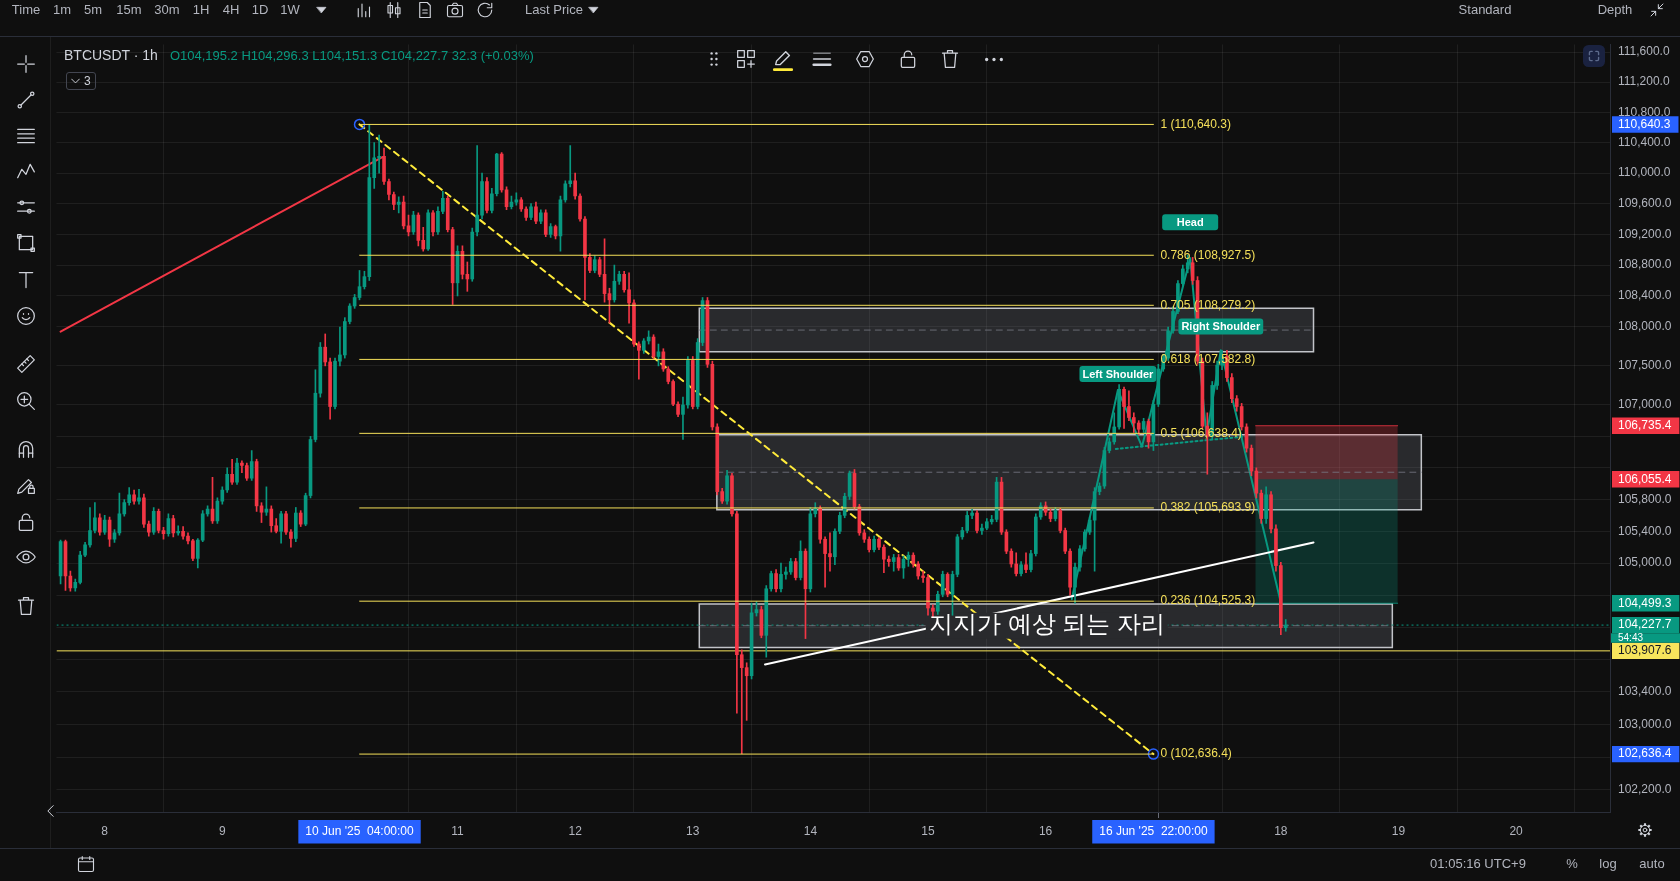 The width and height of the screenshot is (1680, 881). I want to click on y-tick-label: 104,227.7, so click(1645, 624).